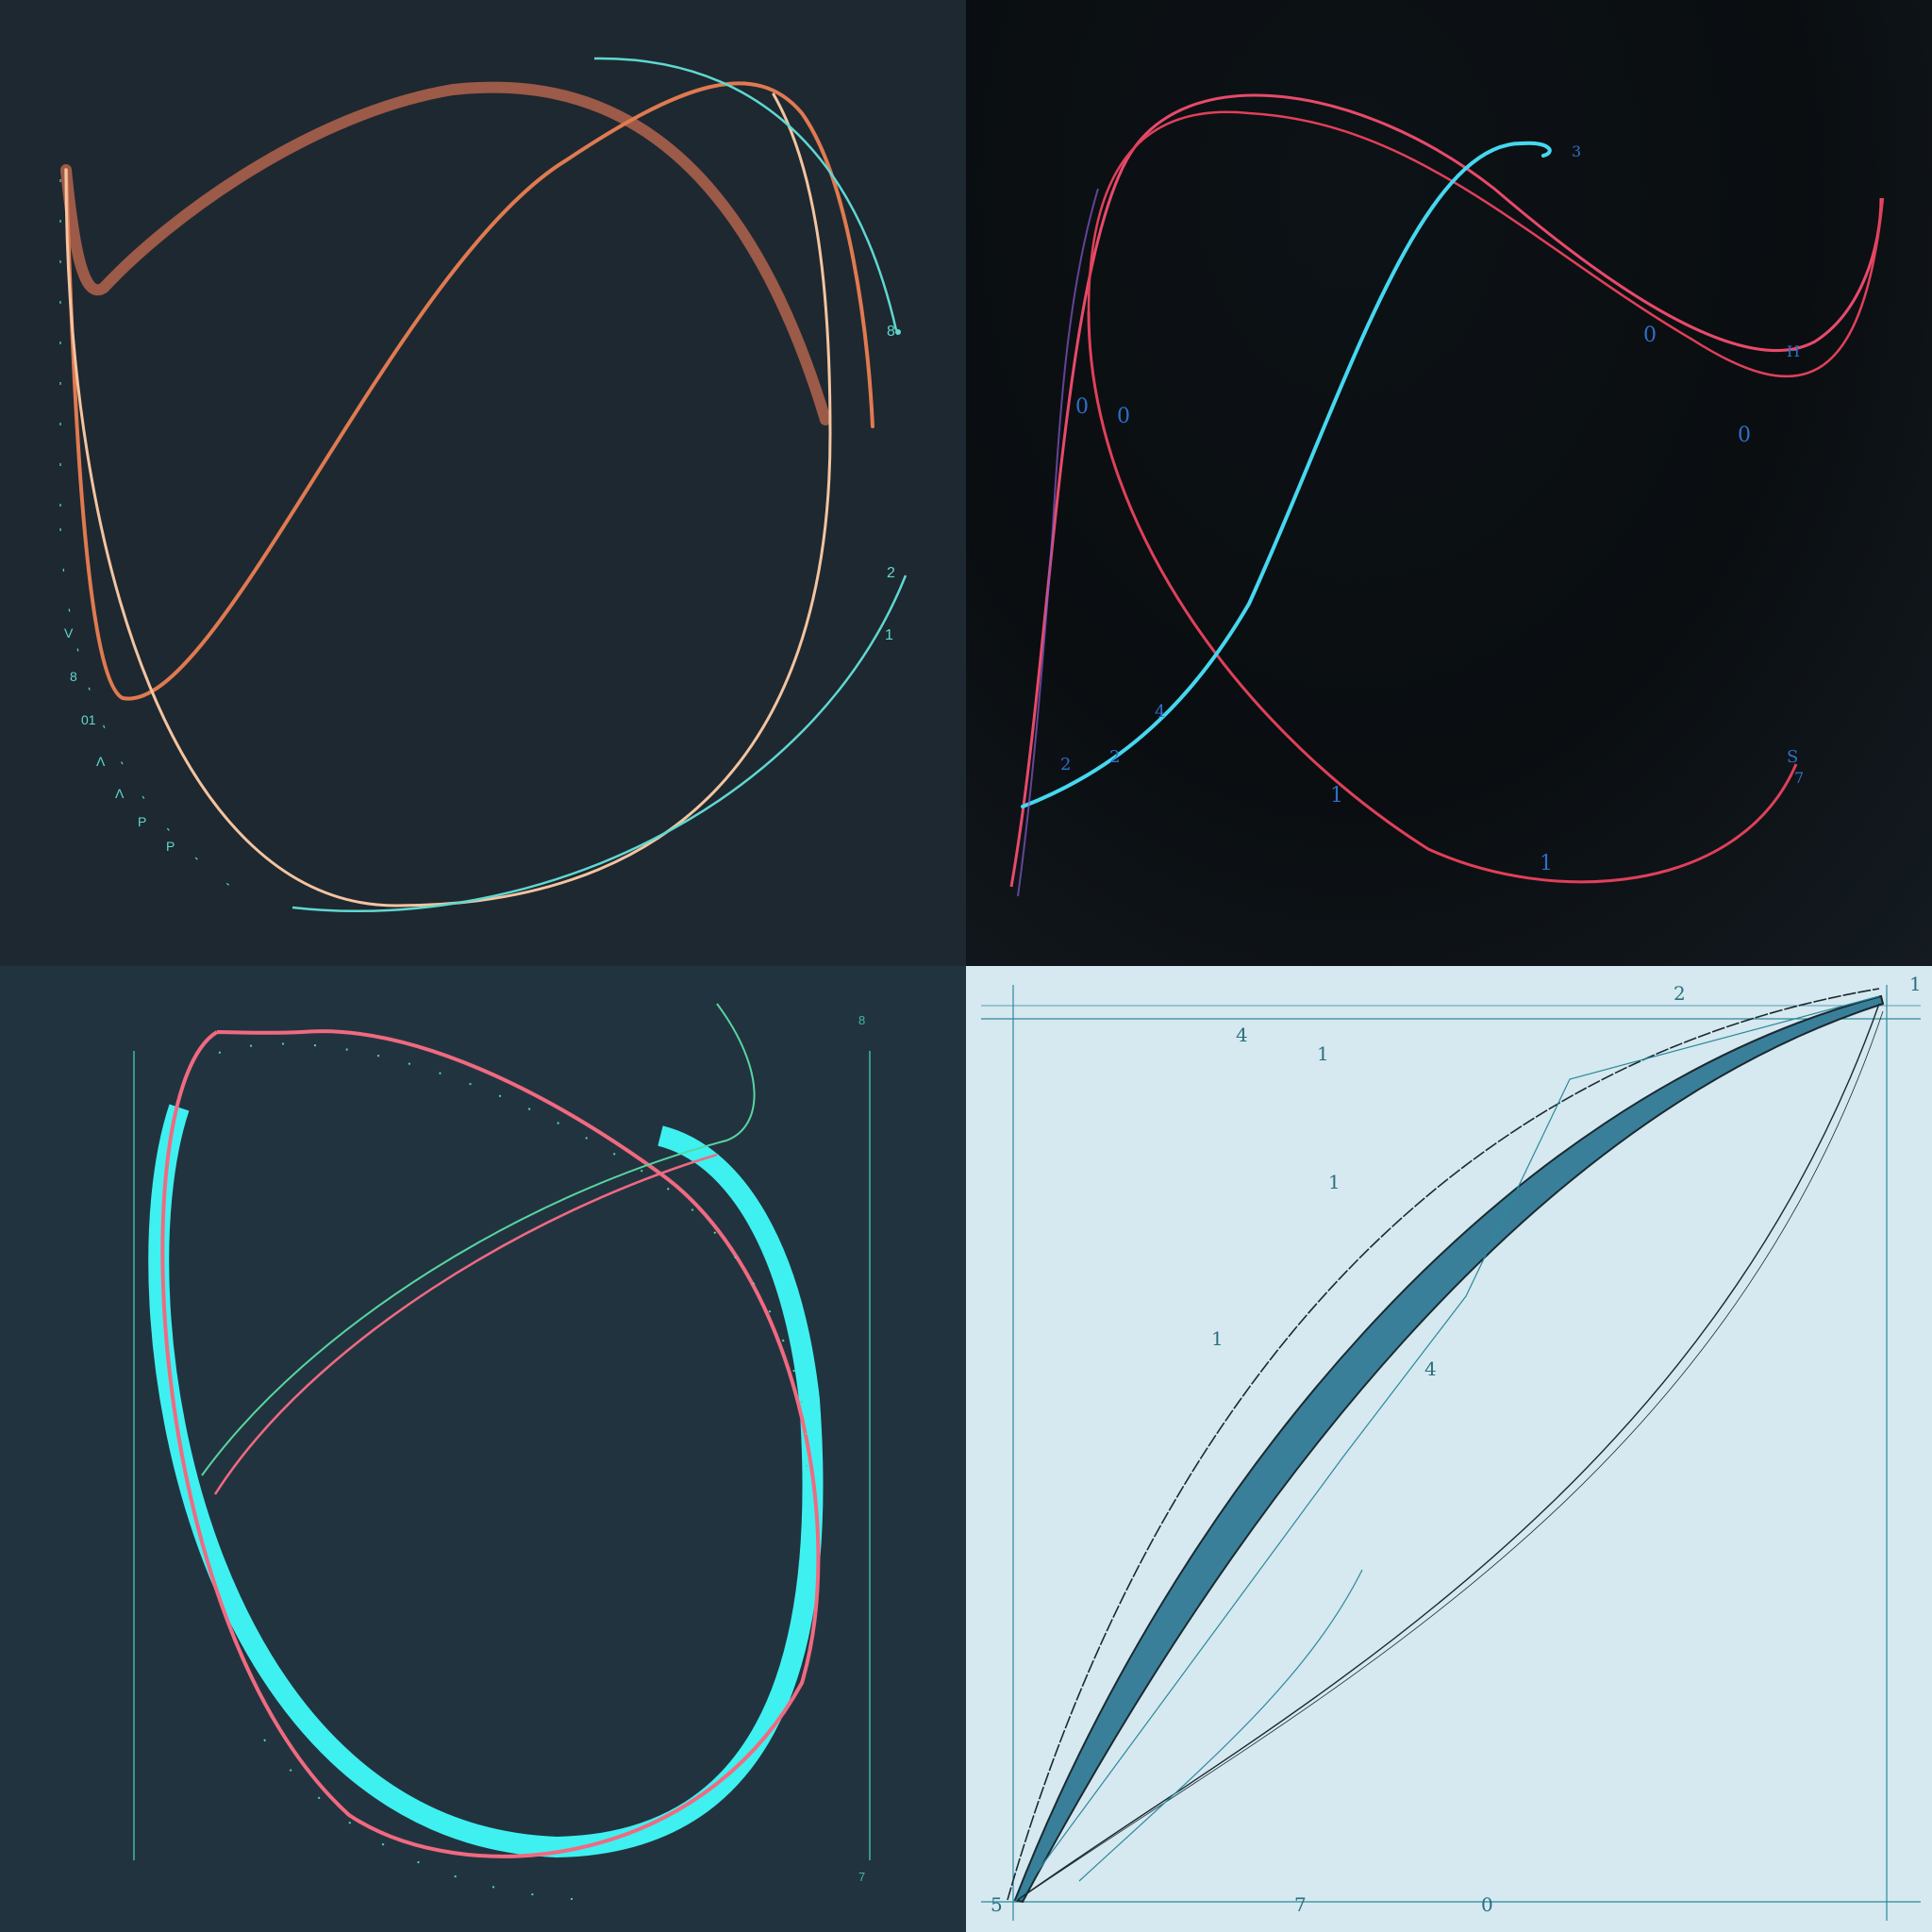 The image size is (1932, 1932). Describe the element at coordinates (1160, 712) in the screenshot. I see `label-4: 4` at that location.